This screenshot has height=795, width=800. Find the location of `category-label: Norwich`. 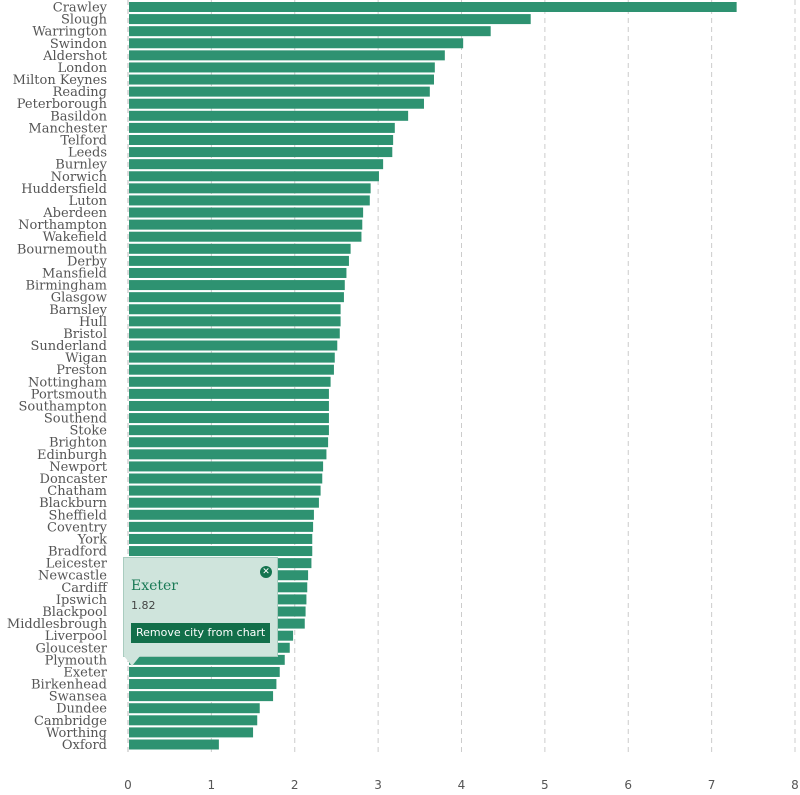

category-label: Norwich is located at coordinates (79, 177).